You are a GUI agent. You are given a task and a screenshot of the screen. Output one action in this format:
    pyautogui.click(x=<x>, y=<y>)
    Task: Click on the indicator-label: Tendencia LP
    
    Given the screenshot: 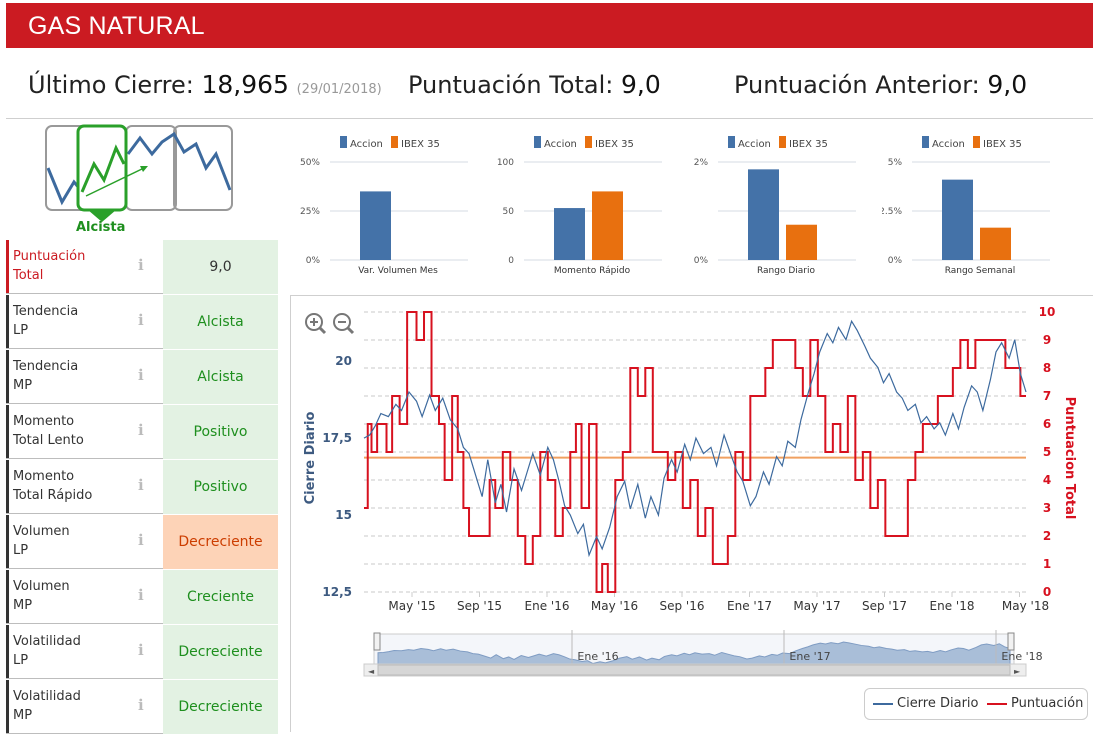 What is the action you would take?
    pyautogui.click(x=84, y=322)
    